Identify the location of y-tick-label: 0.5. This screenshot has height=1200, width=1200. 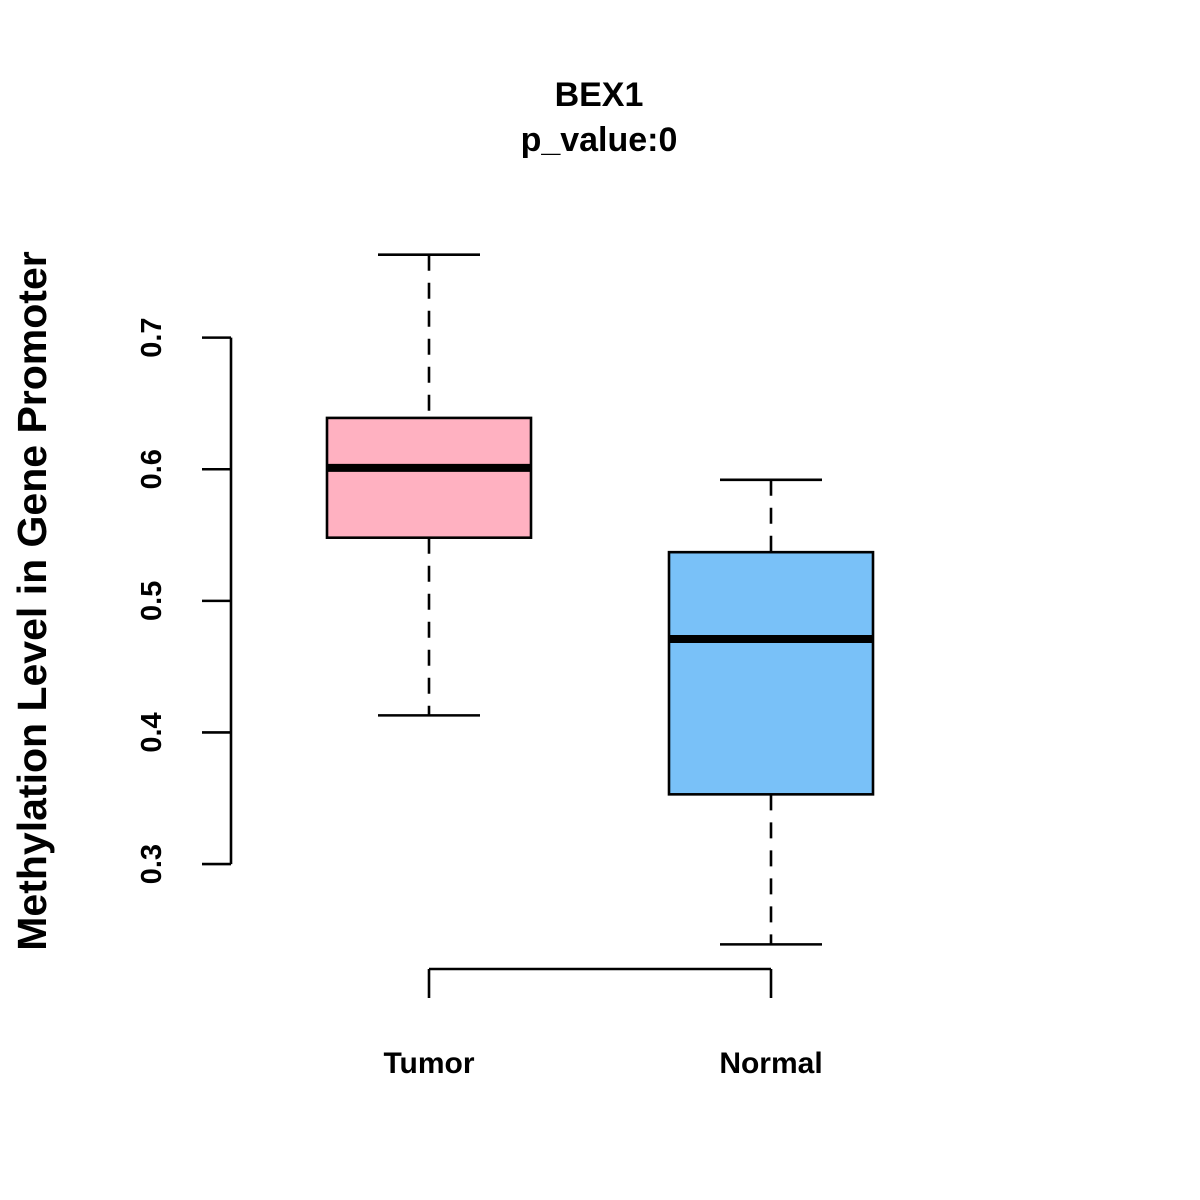
(152, 601).